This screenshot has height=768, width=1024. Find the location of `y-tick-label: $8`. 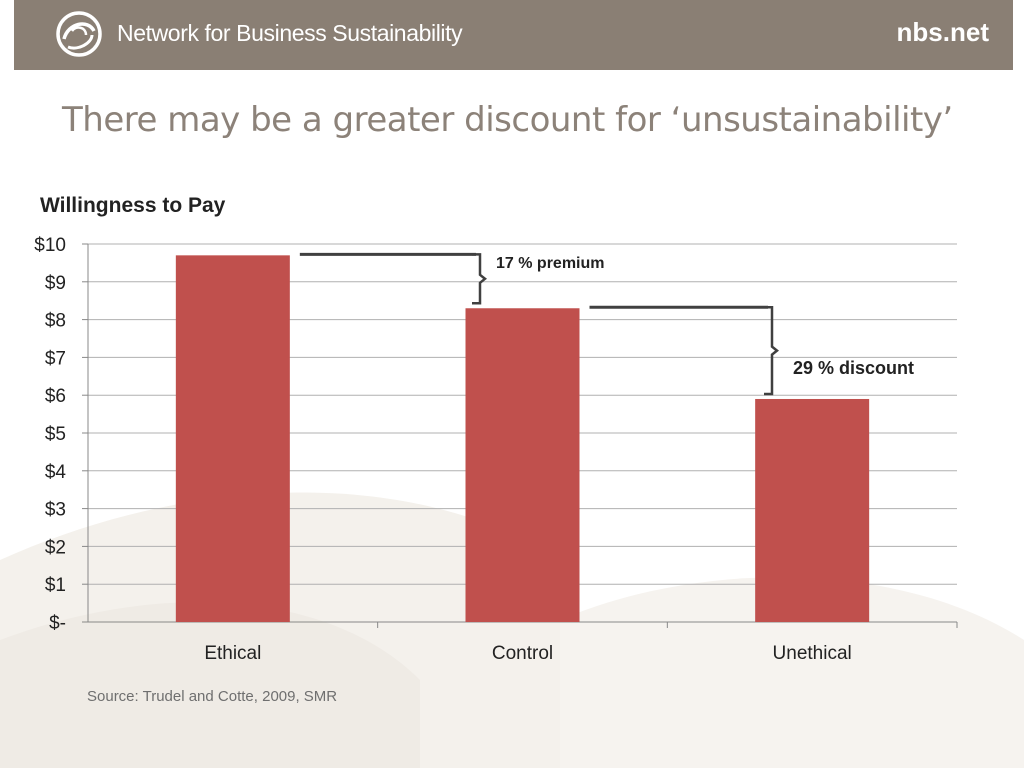

y-tick-label: $8 is located at coordinates (55, 321).